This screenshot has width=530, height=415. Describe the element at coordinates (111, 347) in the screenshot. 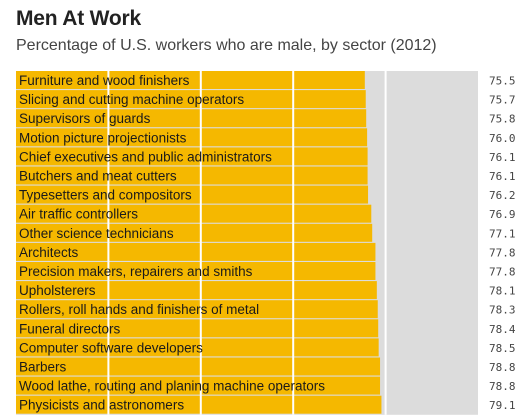

I see `category-label: Computer software developers` at that location.